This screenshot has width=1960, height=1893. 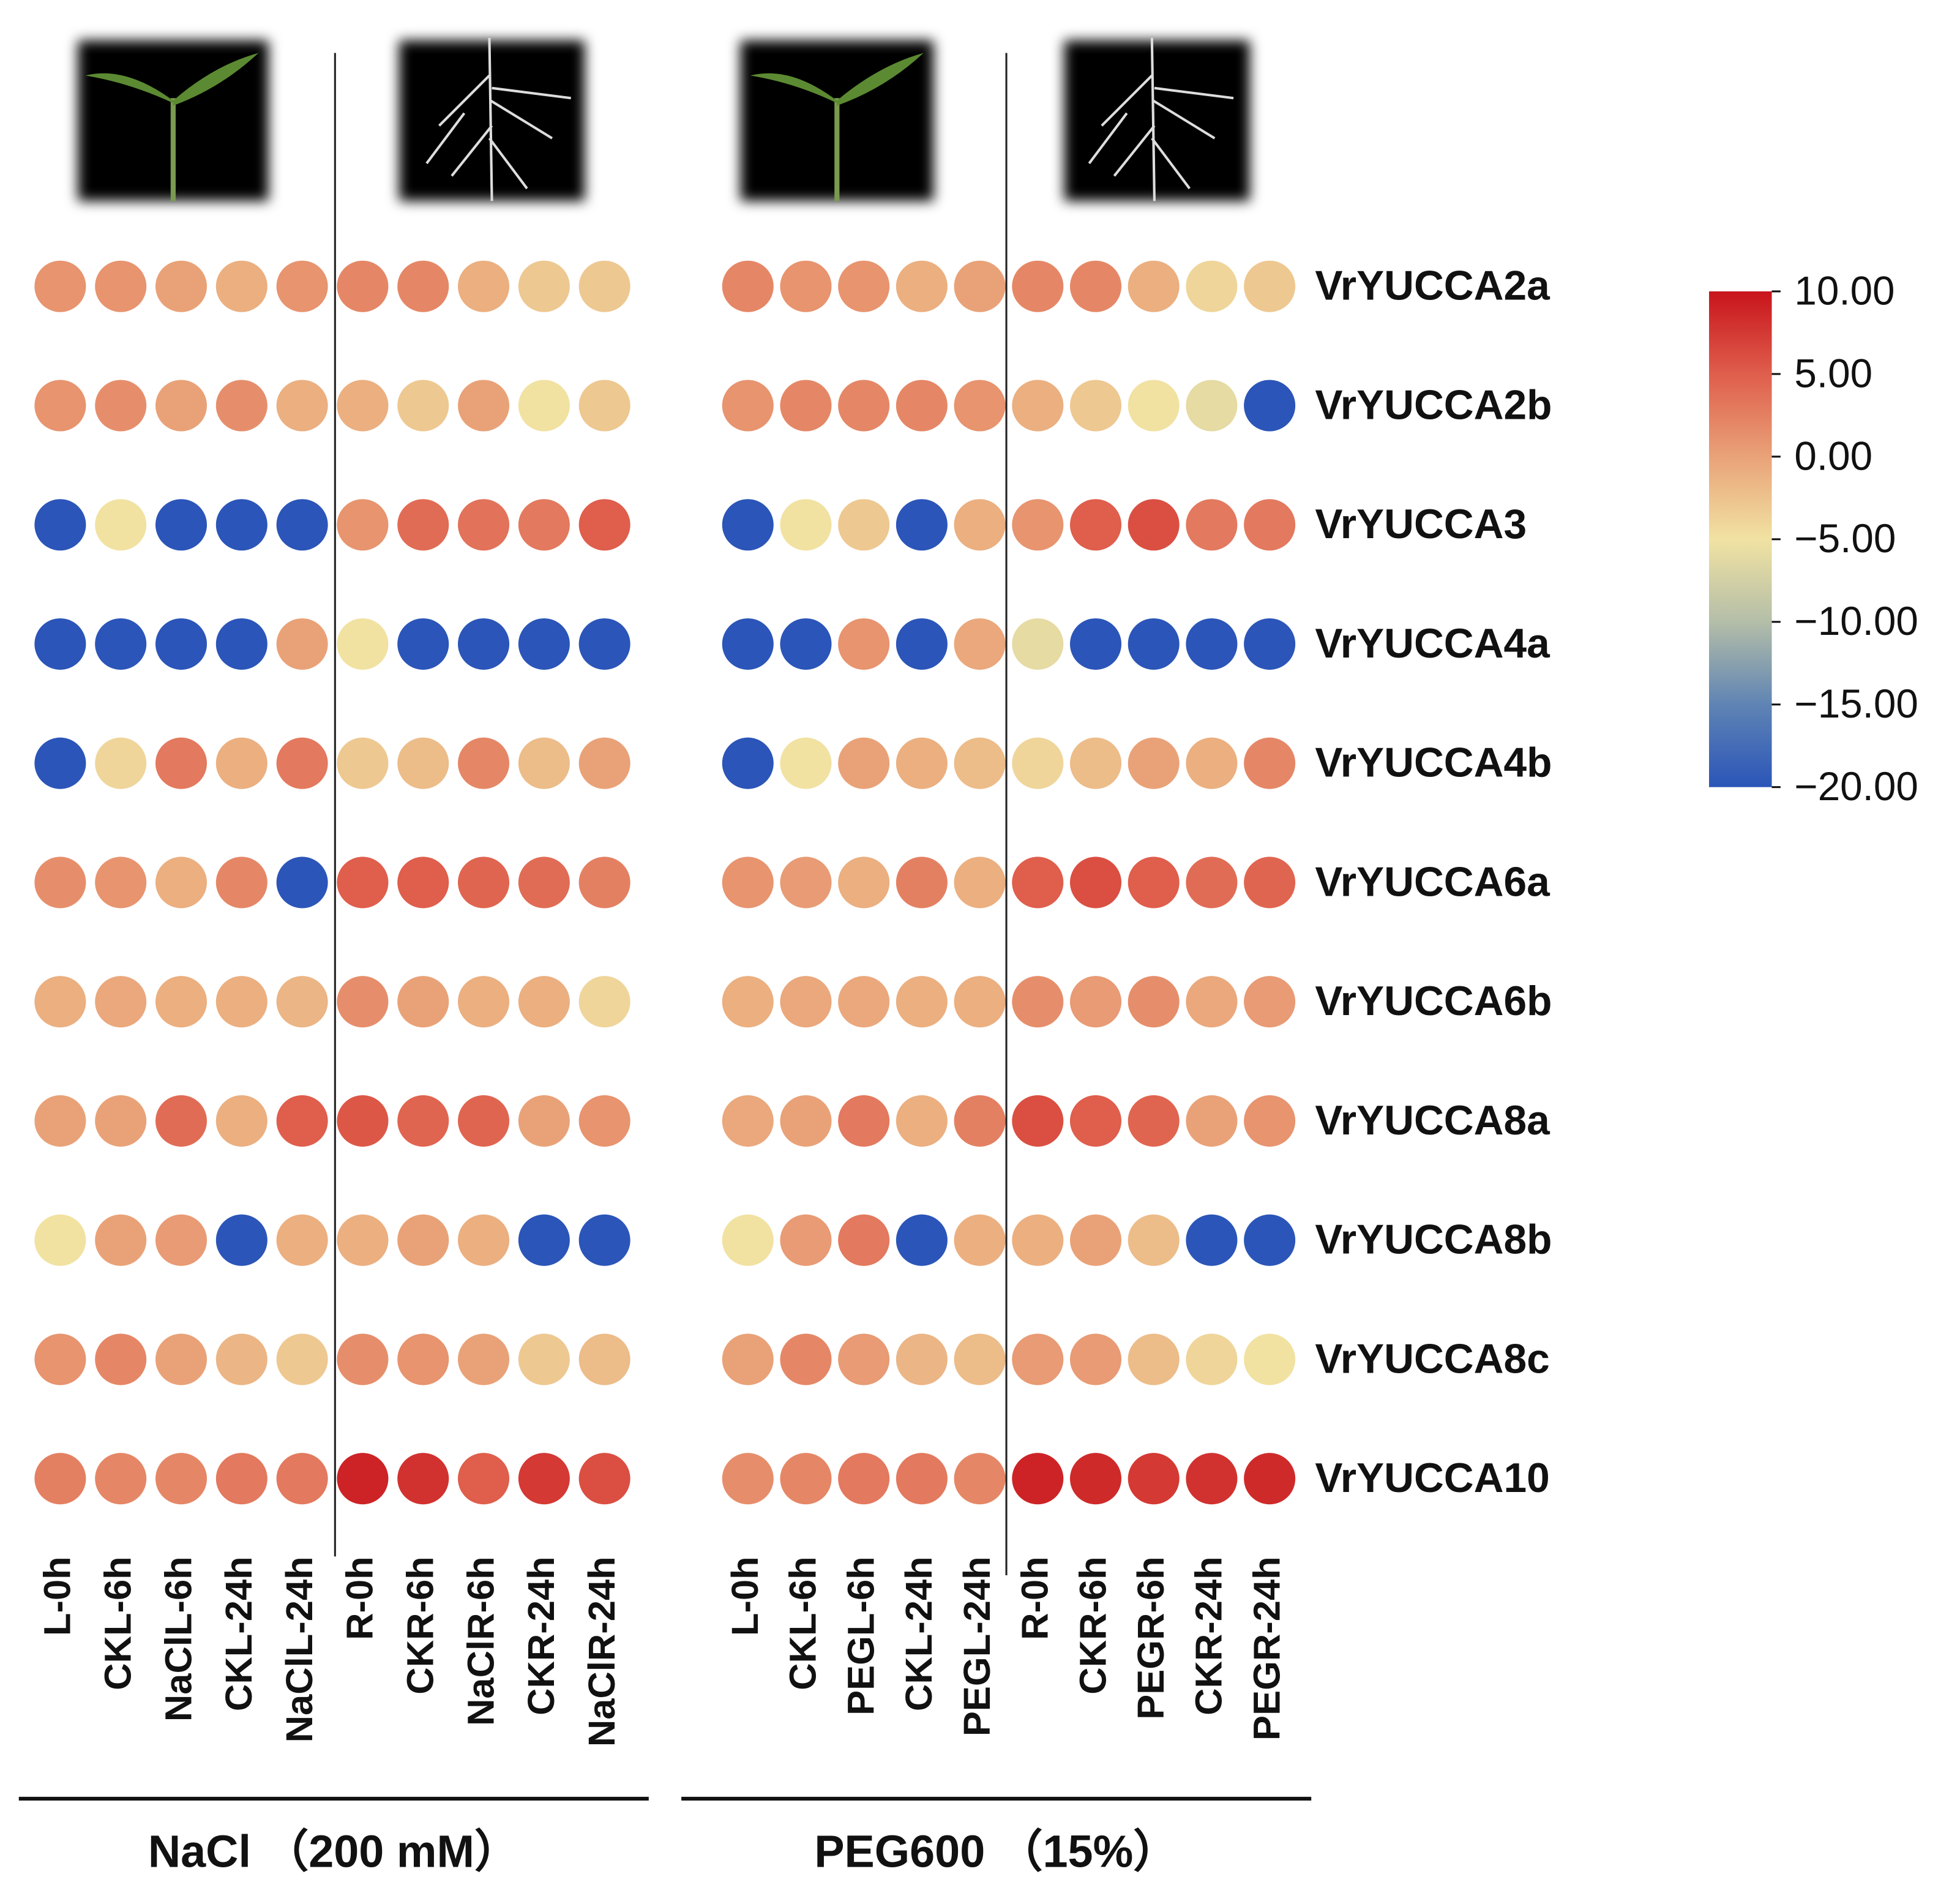 I want to click on column-label: CKL-24h, so click(x=239, y=1633).